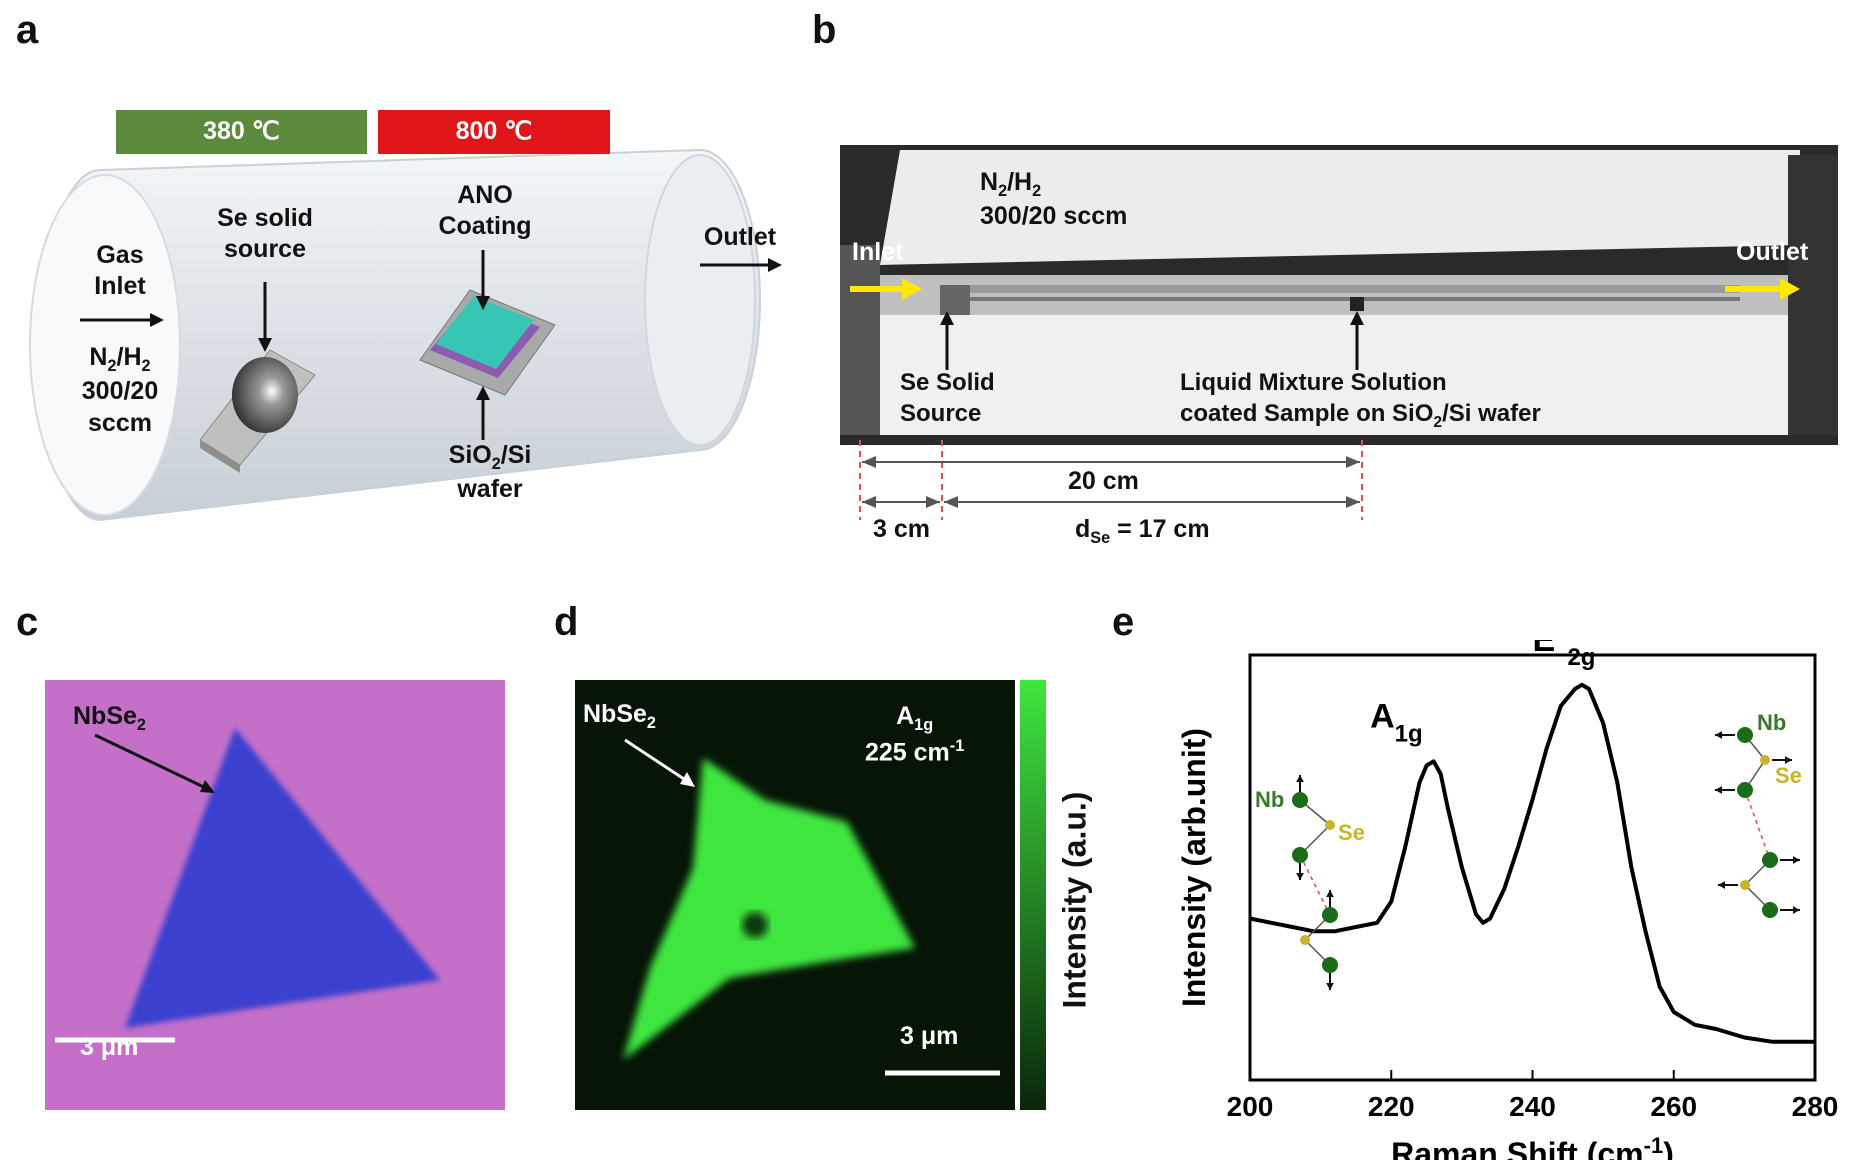 Image resolution: width=1857 pixels, height=1165 pixels. I want to click on x-tick-label: 200, so click(1250, 1106).